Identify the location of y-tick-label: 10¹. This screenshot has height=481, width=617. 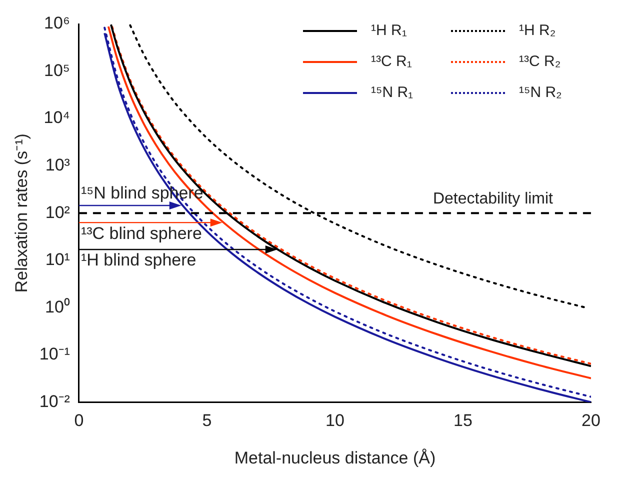
(57, 260).